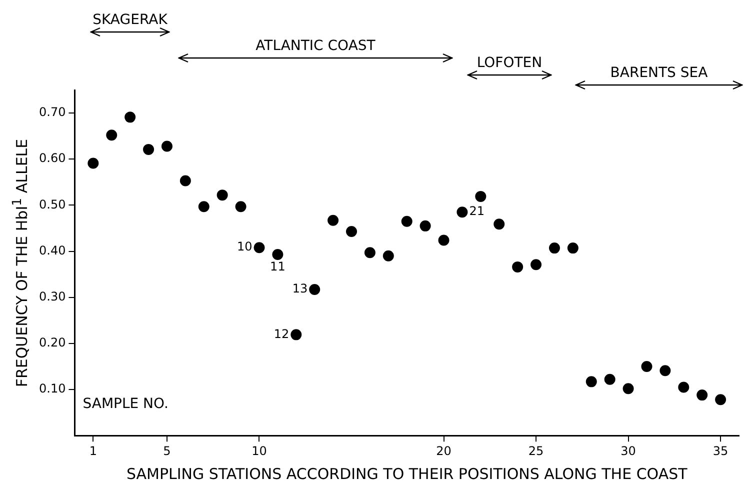 The width and height of the screenshot is (753, 496). I want to click on text: BARENTS SEA, so click(659, 73).